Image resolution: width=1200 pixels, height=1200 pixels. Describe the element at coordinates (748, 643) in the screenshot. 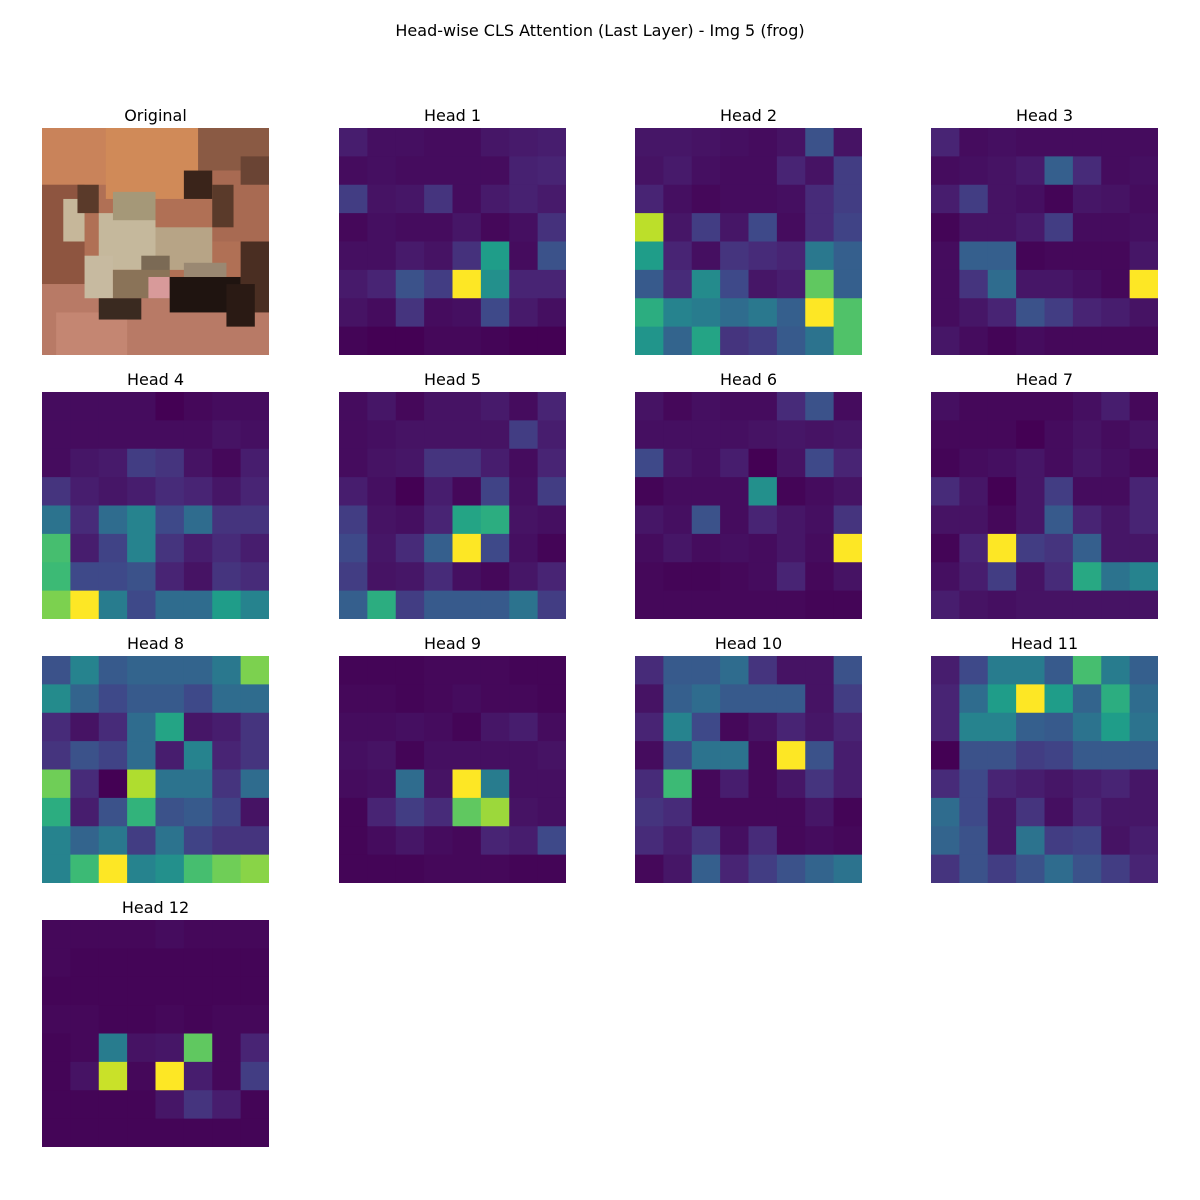

I see `head-title: Head 10` at that location.